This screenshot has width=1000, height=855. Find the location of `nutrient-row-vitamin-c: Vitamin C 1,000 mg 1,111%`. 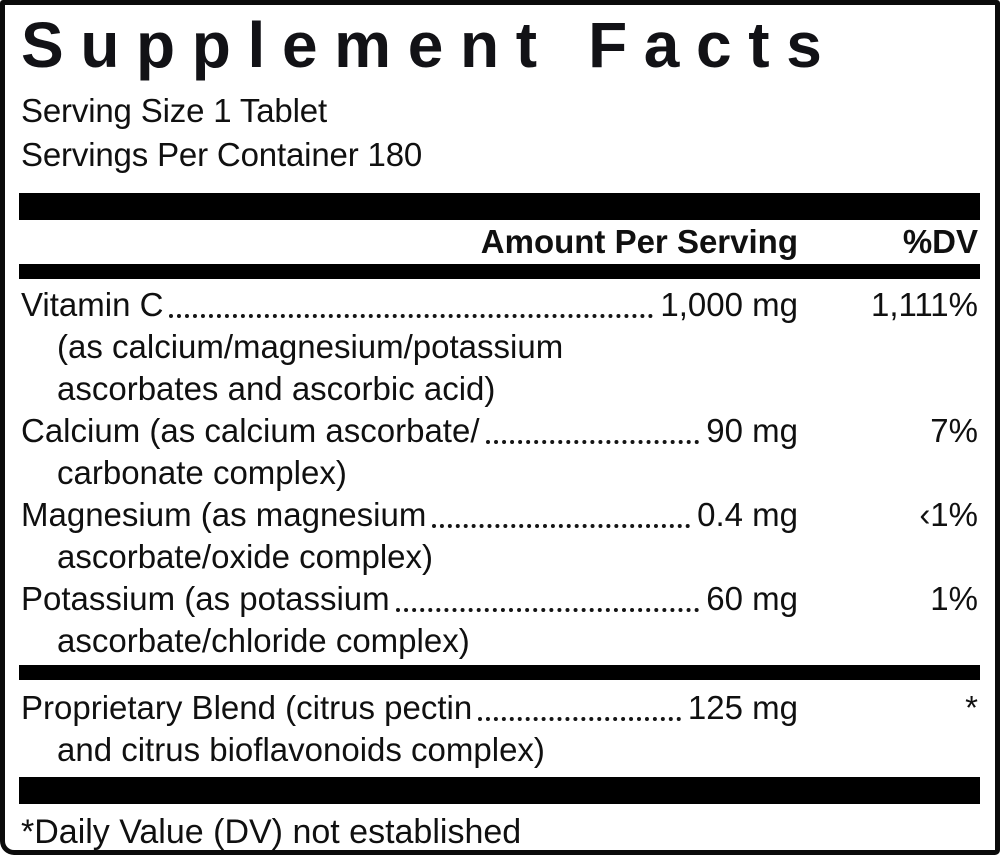

nutrient-row-vitamin-c: Vitamin C 1,000 mg 1,111% is located at coordinates (499, 305).